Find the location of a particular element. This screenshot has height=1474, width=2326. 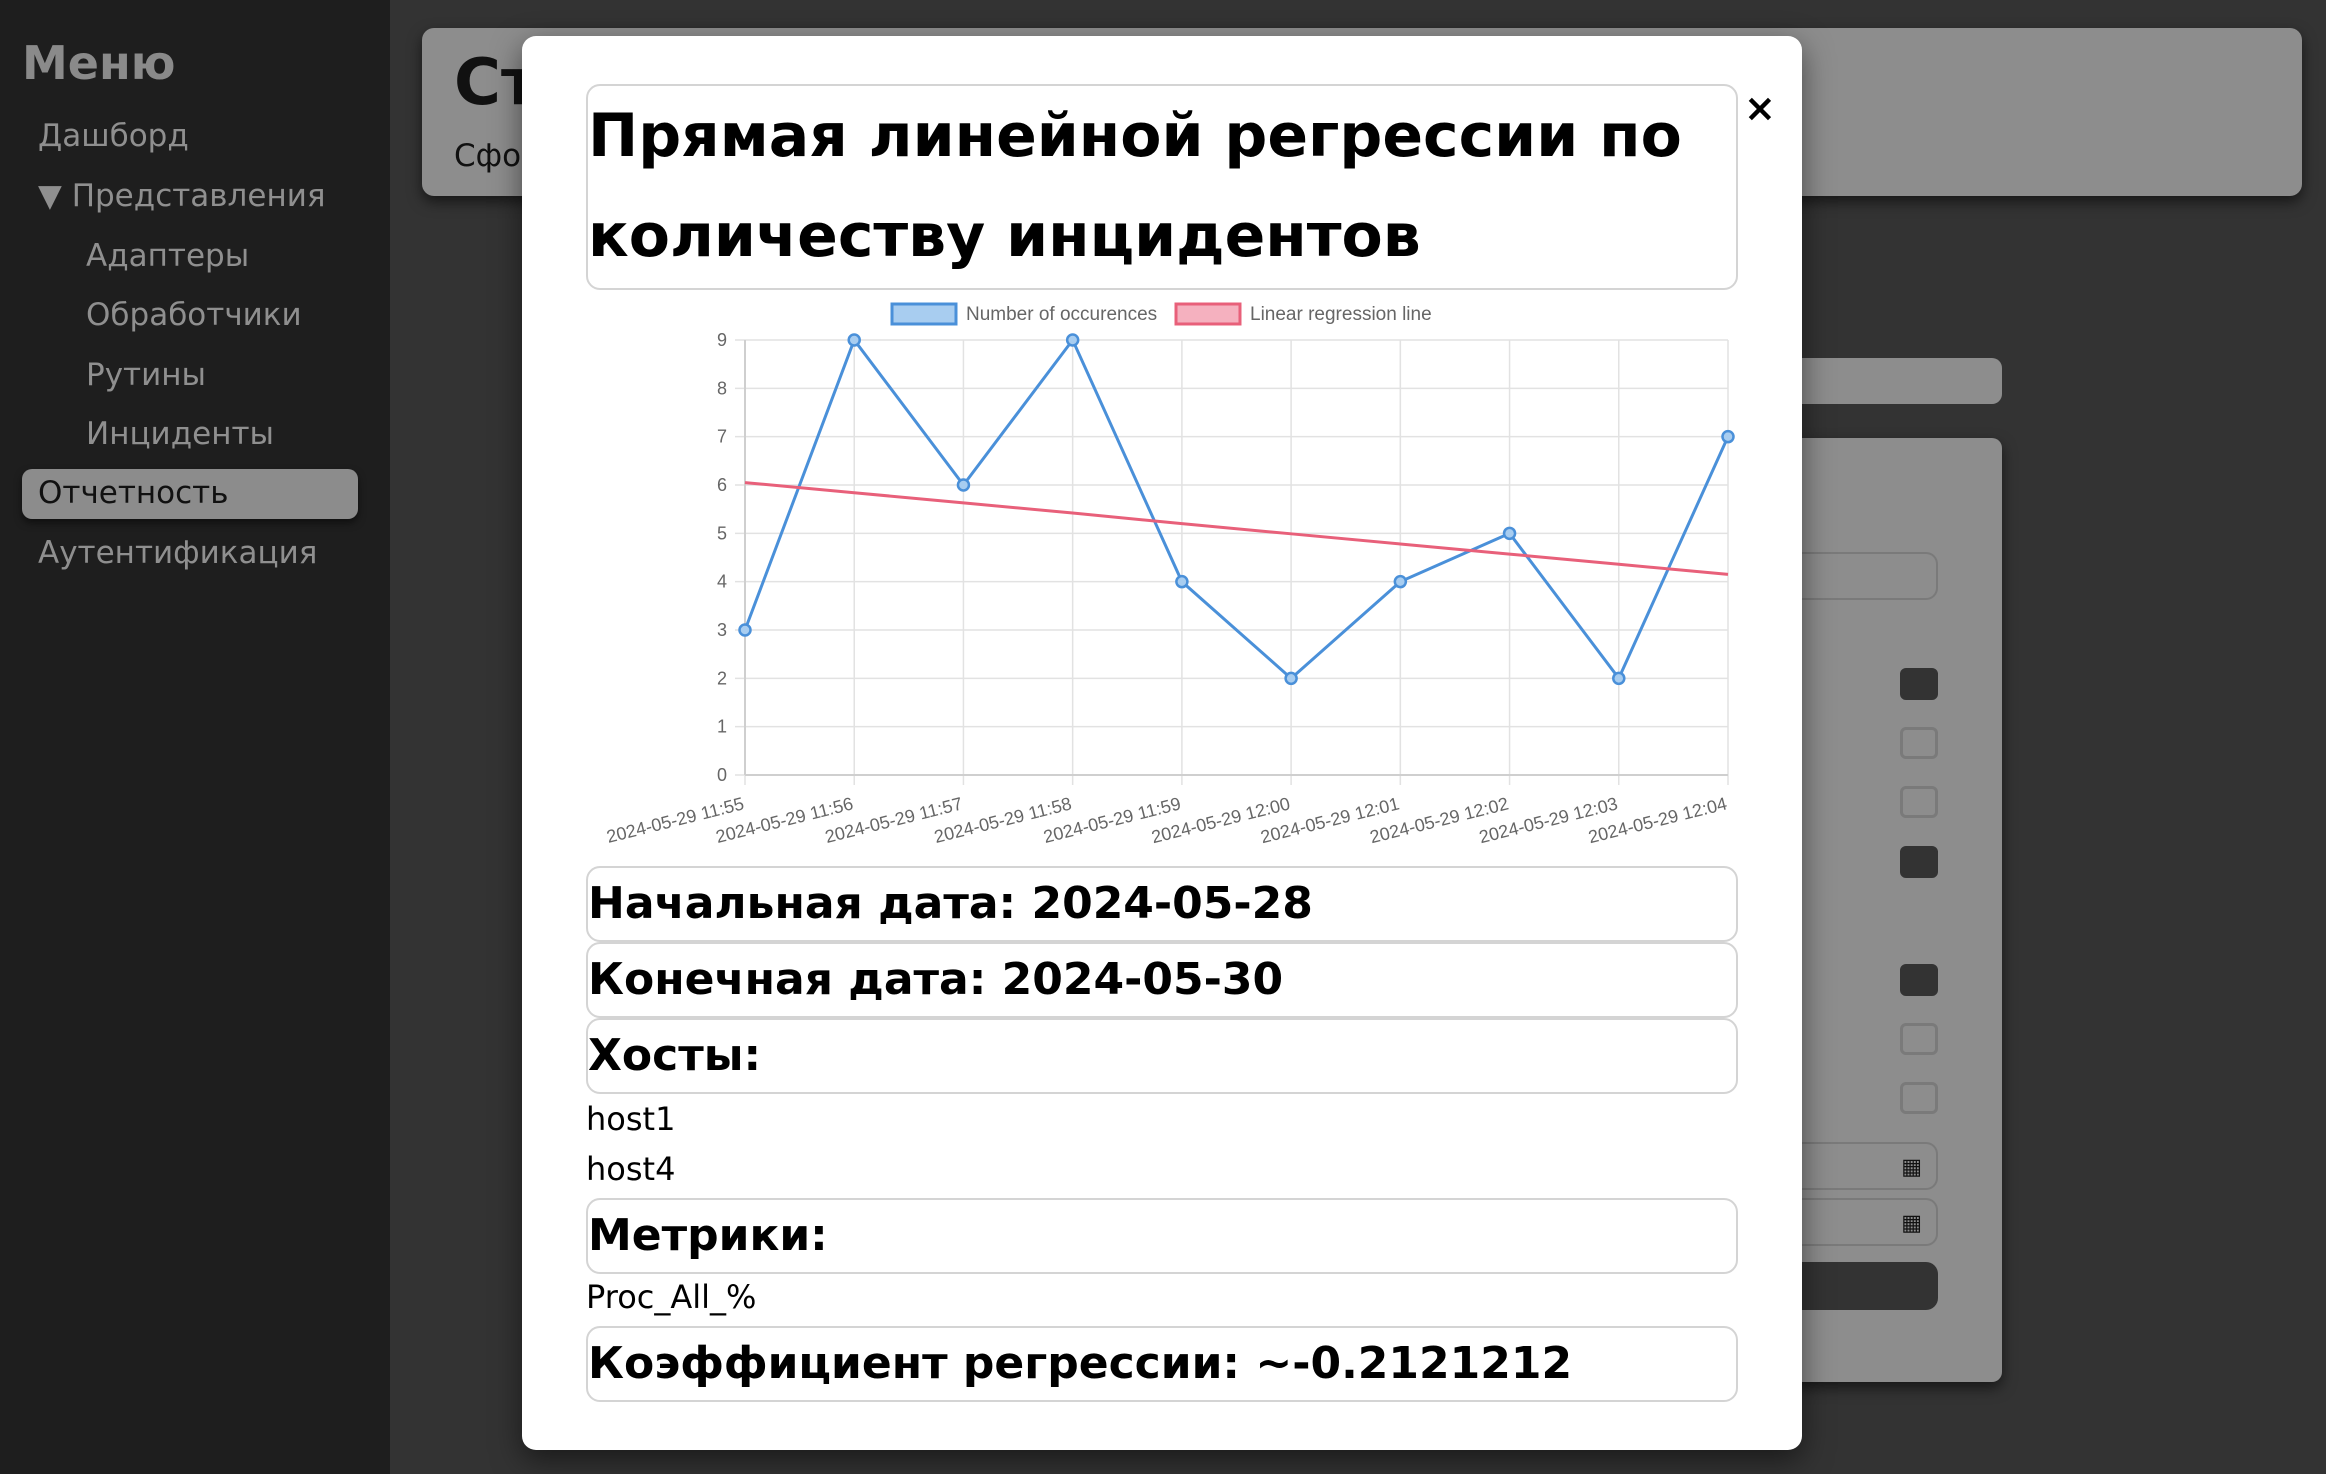

coefficient-box: Коэффициент регрессии: ~-0.2121212 is located at coordinates (1162, 1364).